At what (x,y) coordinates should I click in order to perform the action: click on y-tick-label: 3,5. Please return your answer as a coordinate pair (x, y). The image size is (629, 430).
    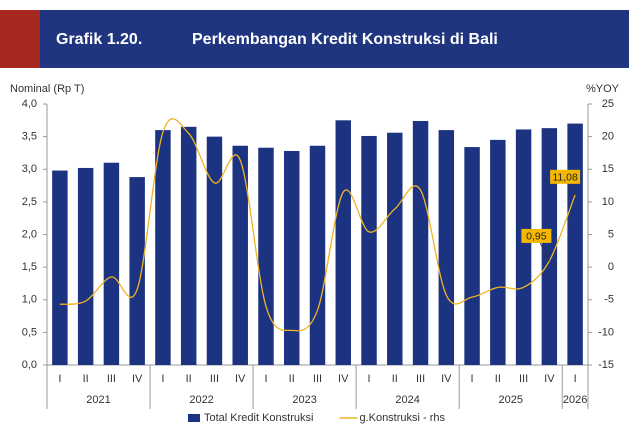
    Looking at the image, I should click on (29, 137).